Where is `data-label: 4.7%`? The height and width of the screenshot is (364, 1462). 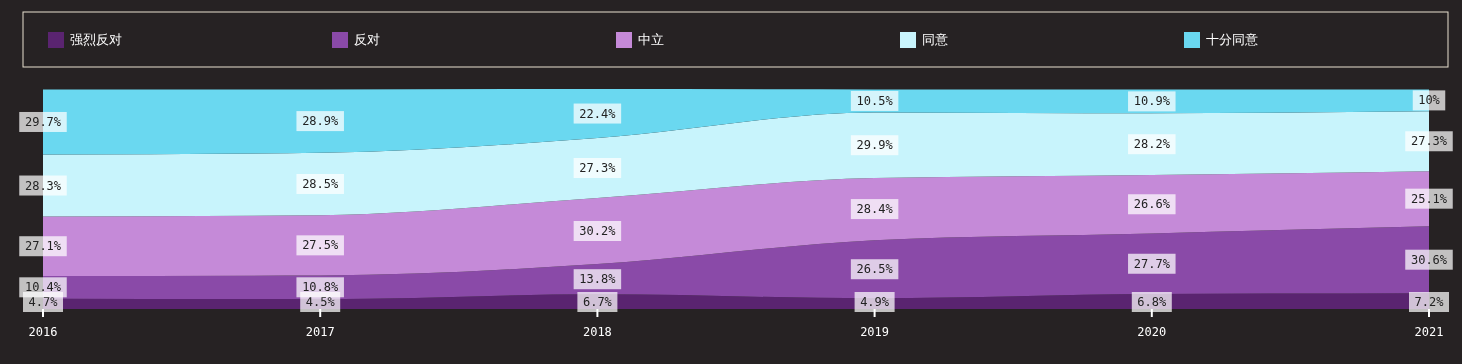 data-label: 4.7% is located at coordinates (43, 302).